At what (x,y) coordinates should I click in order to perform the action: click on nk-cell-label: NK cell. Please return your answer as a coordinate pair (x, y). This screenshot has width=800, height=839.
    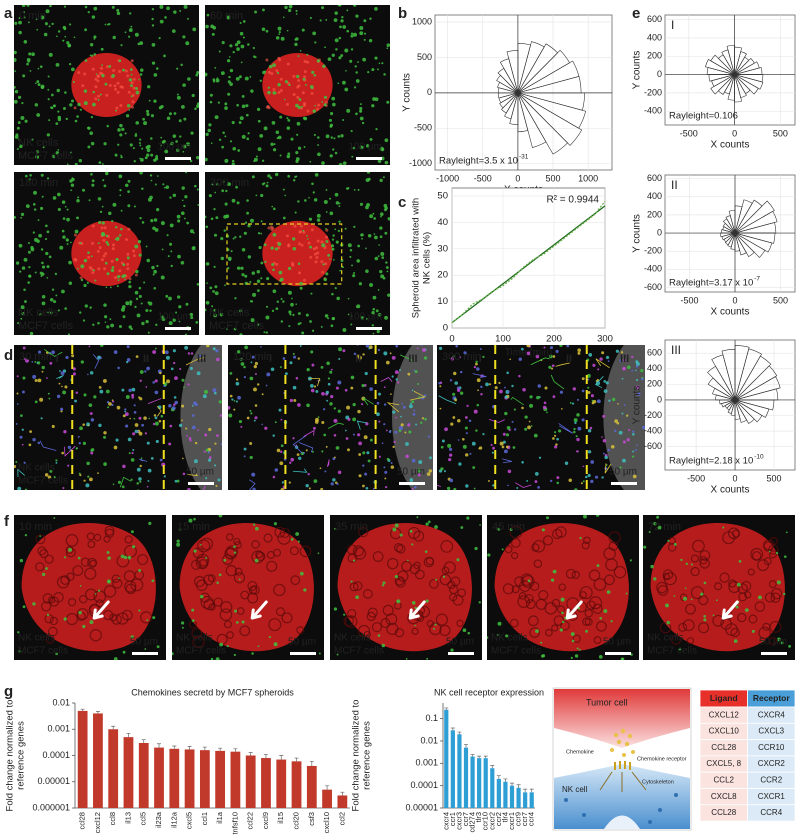
    Looking at the image, I should click on (575, 789).